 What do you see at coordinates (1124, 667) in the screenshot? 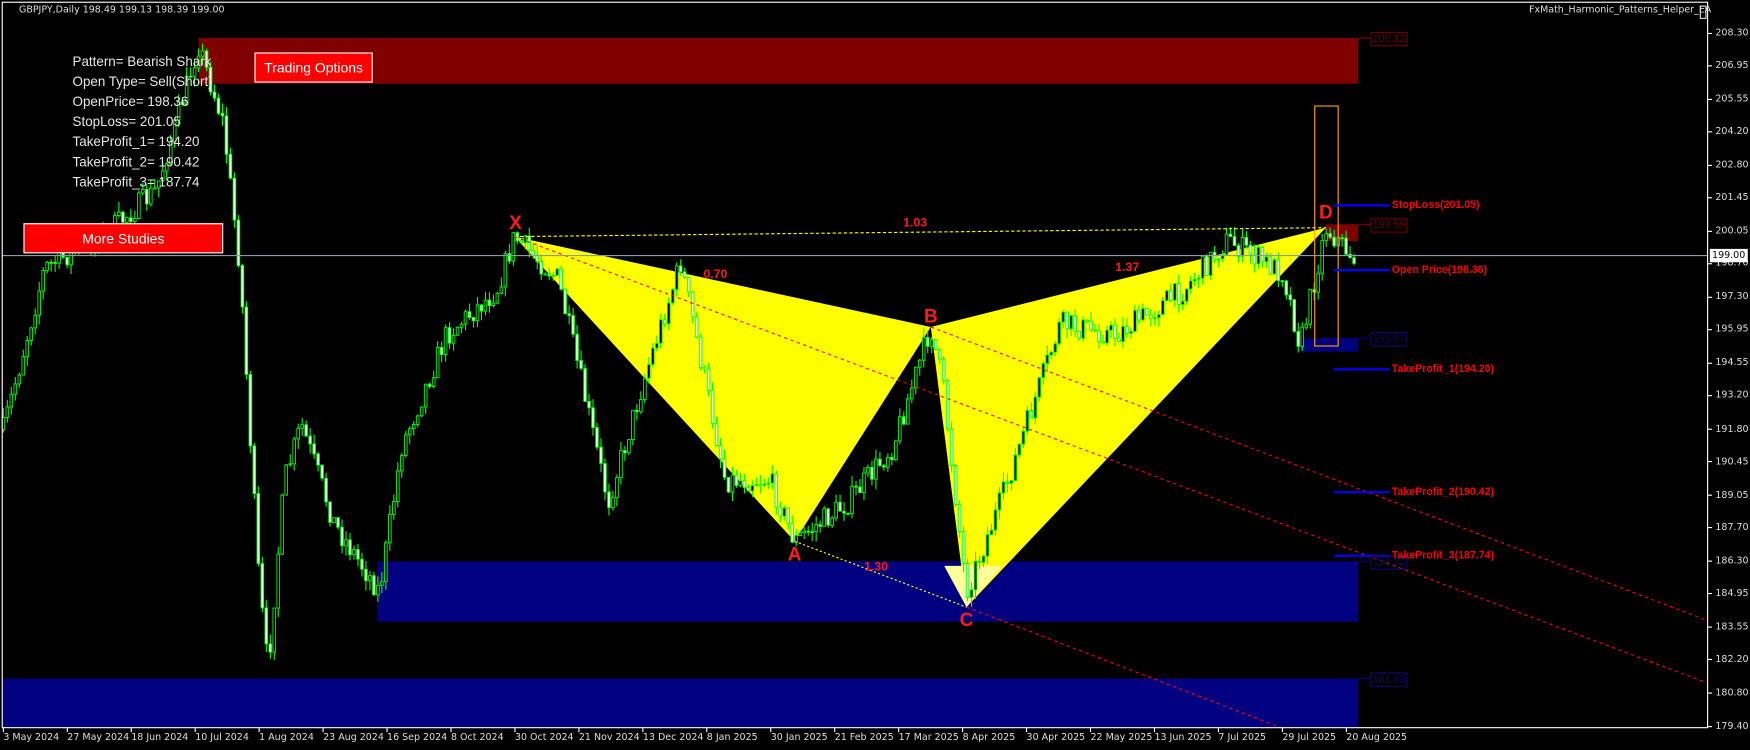
I see `projection-line-c` at bounding box center [1124, 667].